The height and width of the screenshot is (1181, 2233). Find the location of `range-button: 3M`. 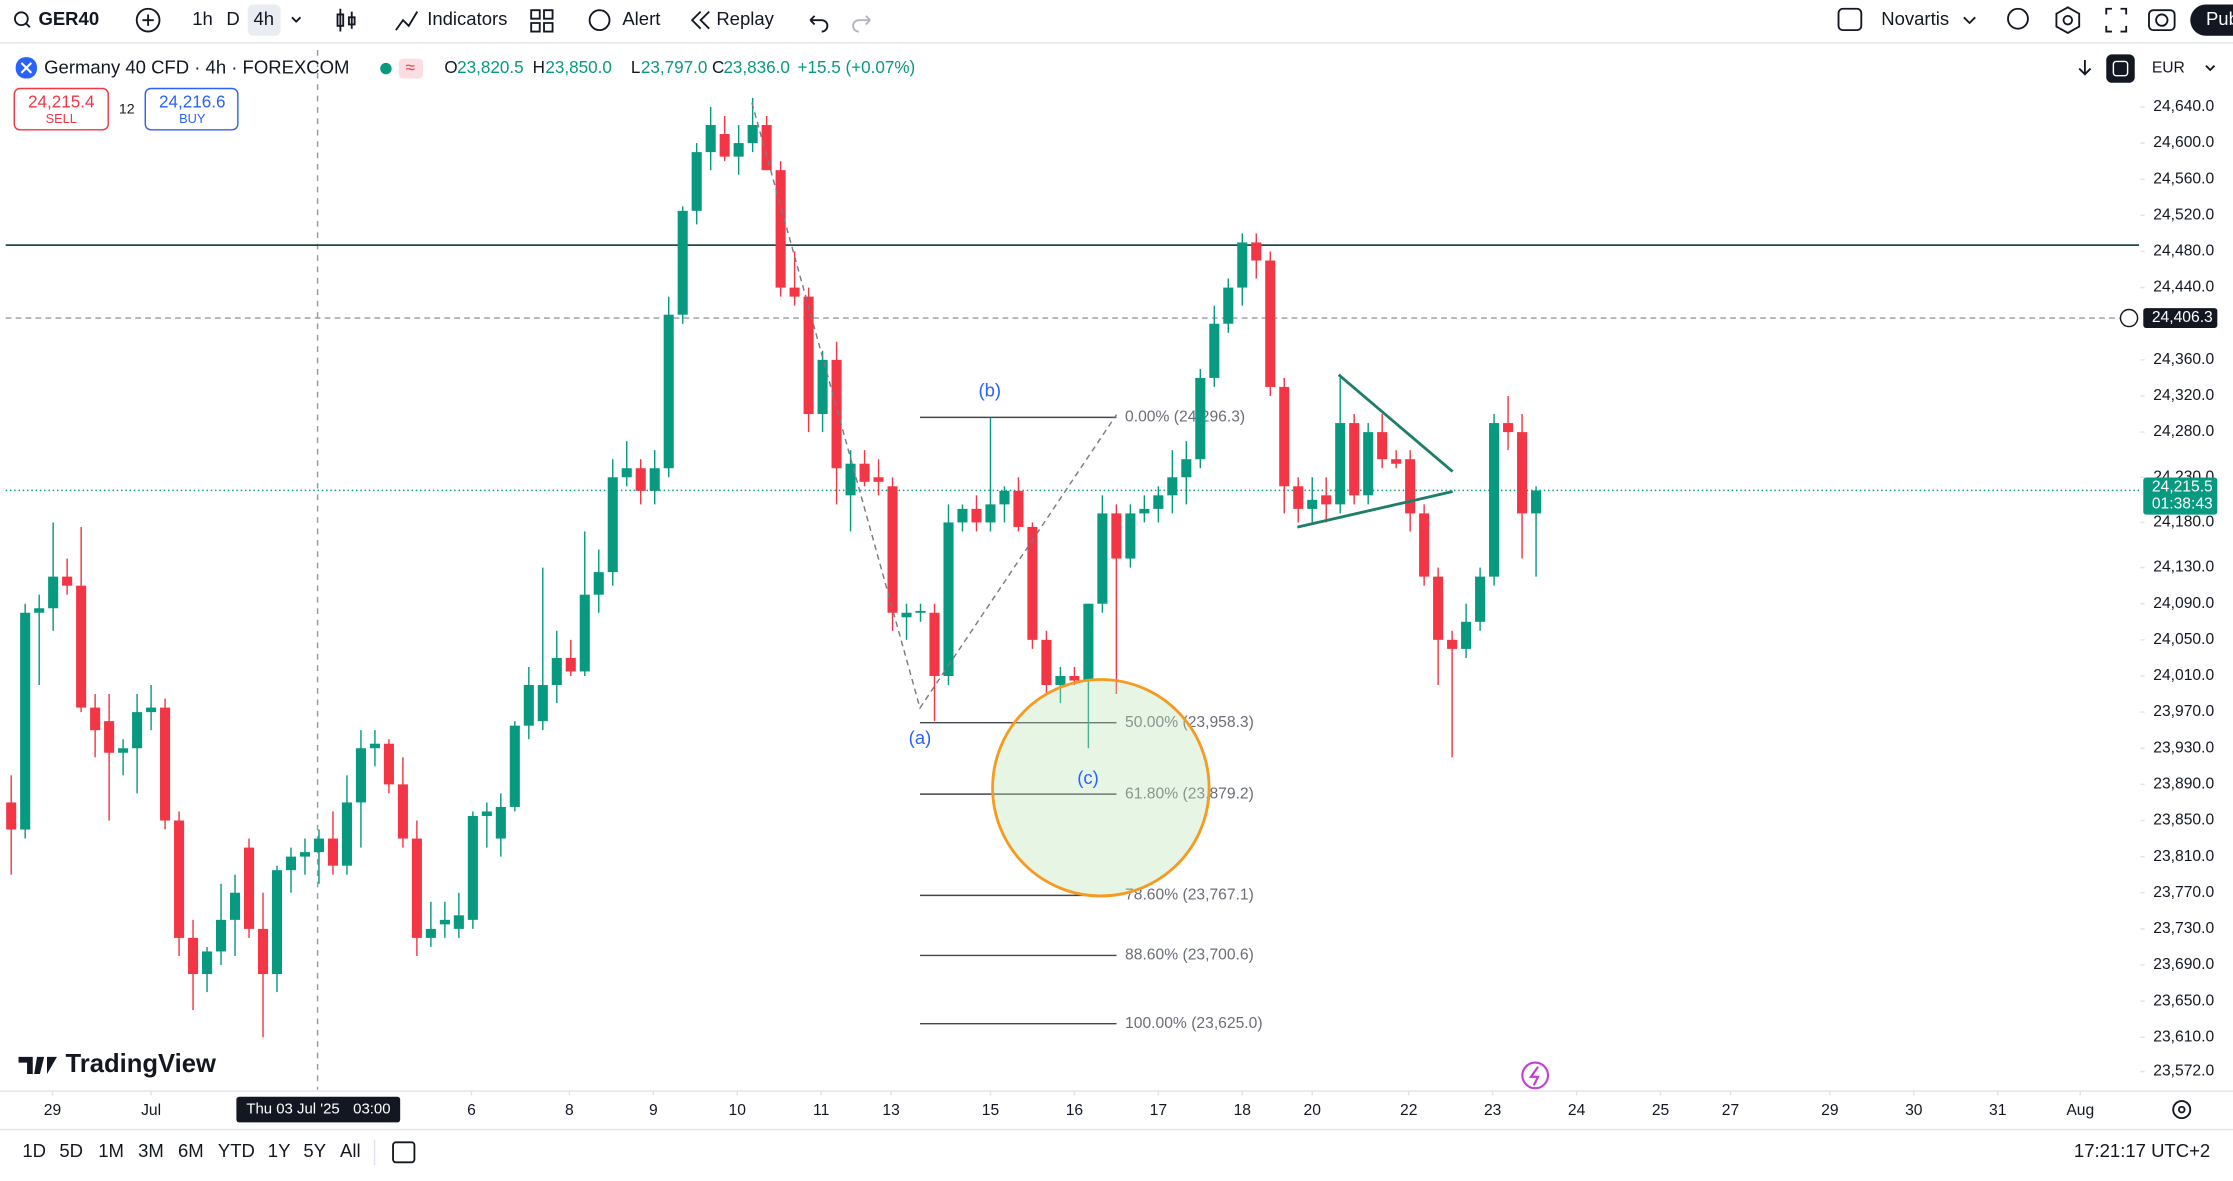

range-button: 3M is located at coordinates (151, 1150).